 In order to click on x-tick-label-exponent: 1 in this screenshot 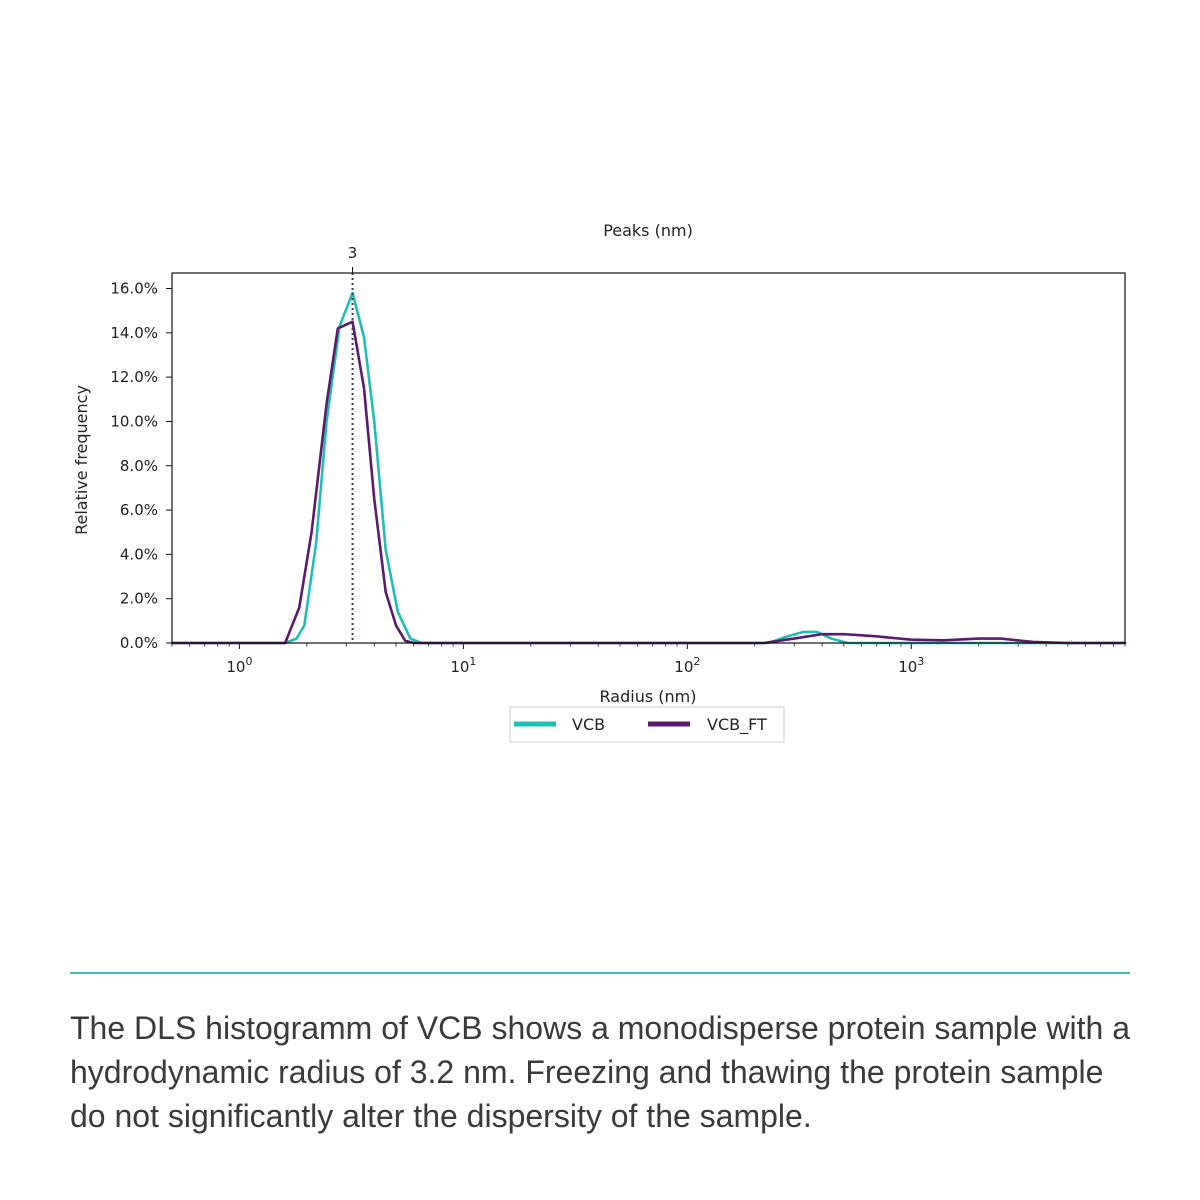, I will do `click(472, 661)`.